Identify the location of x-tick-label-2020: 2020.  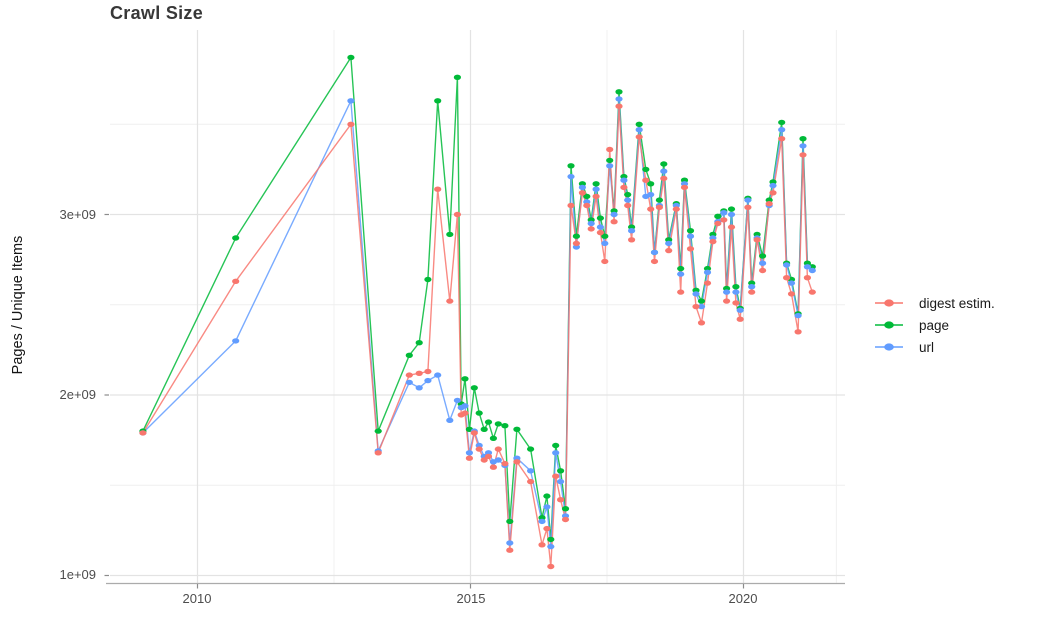
(743, 598).